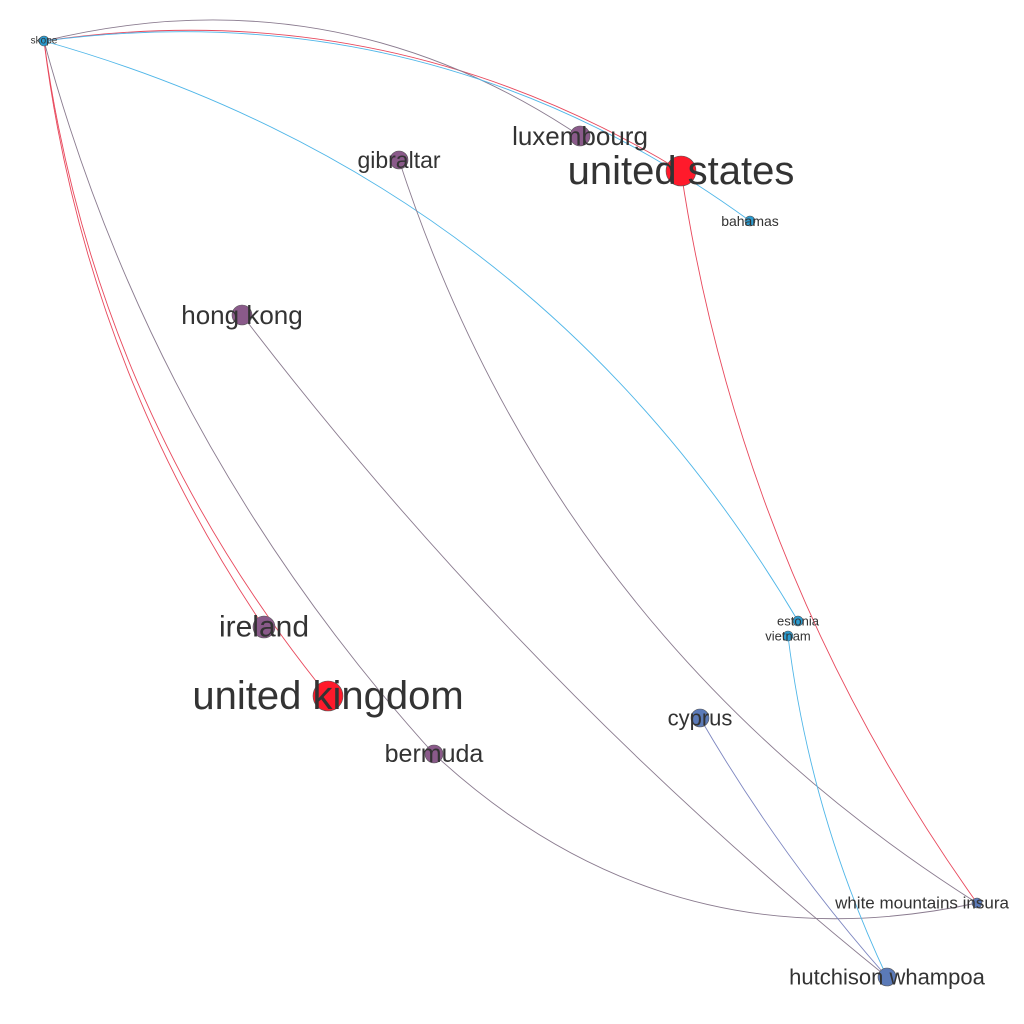  I want to click on node-united-states, so click(681, 171).